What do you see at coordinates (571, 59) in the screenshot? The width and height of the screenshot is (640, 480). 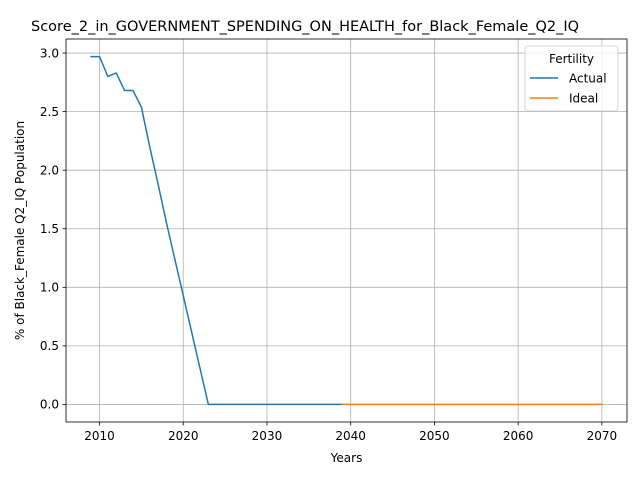 I see `legend-title: Fertility` at bounding box center [571, 59].